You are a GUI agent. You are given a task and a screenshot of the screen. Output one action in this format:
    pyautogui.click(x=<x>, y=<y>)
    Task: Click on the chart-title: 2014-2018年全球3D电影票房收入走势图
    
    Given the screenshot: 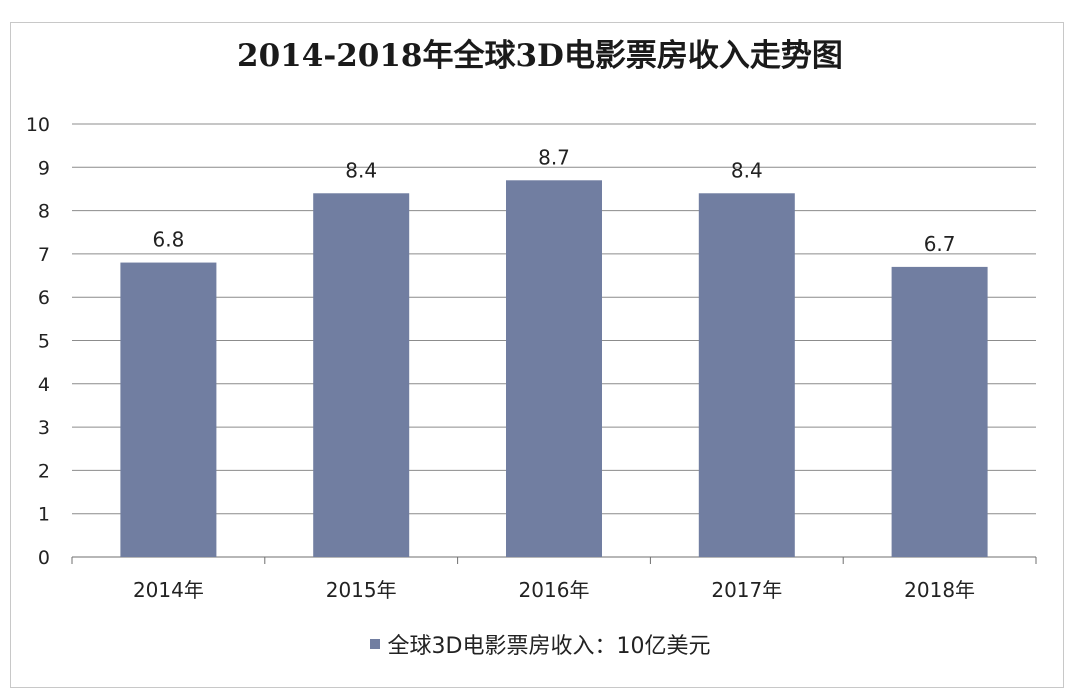 What is the action you would take?
    pyautogui.click(x=540, y=56)
    